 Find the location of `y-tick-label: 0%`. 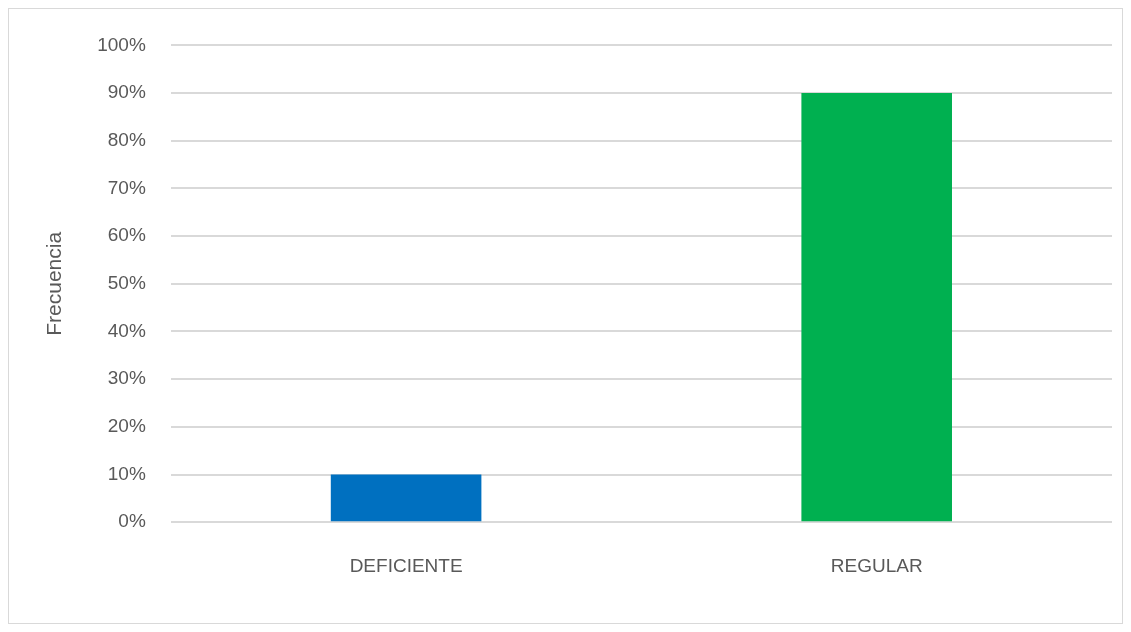

y-tick-label: 0% is located at coordinates (132, 521).